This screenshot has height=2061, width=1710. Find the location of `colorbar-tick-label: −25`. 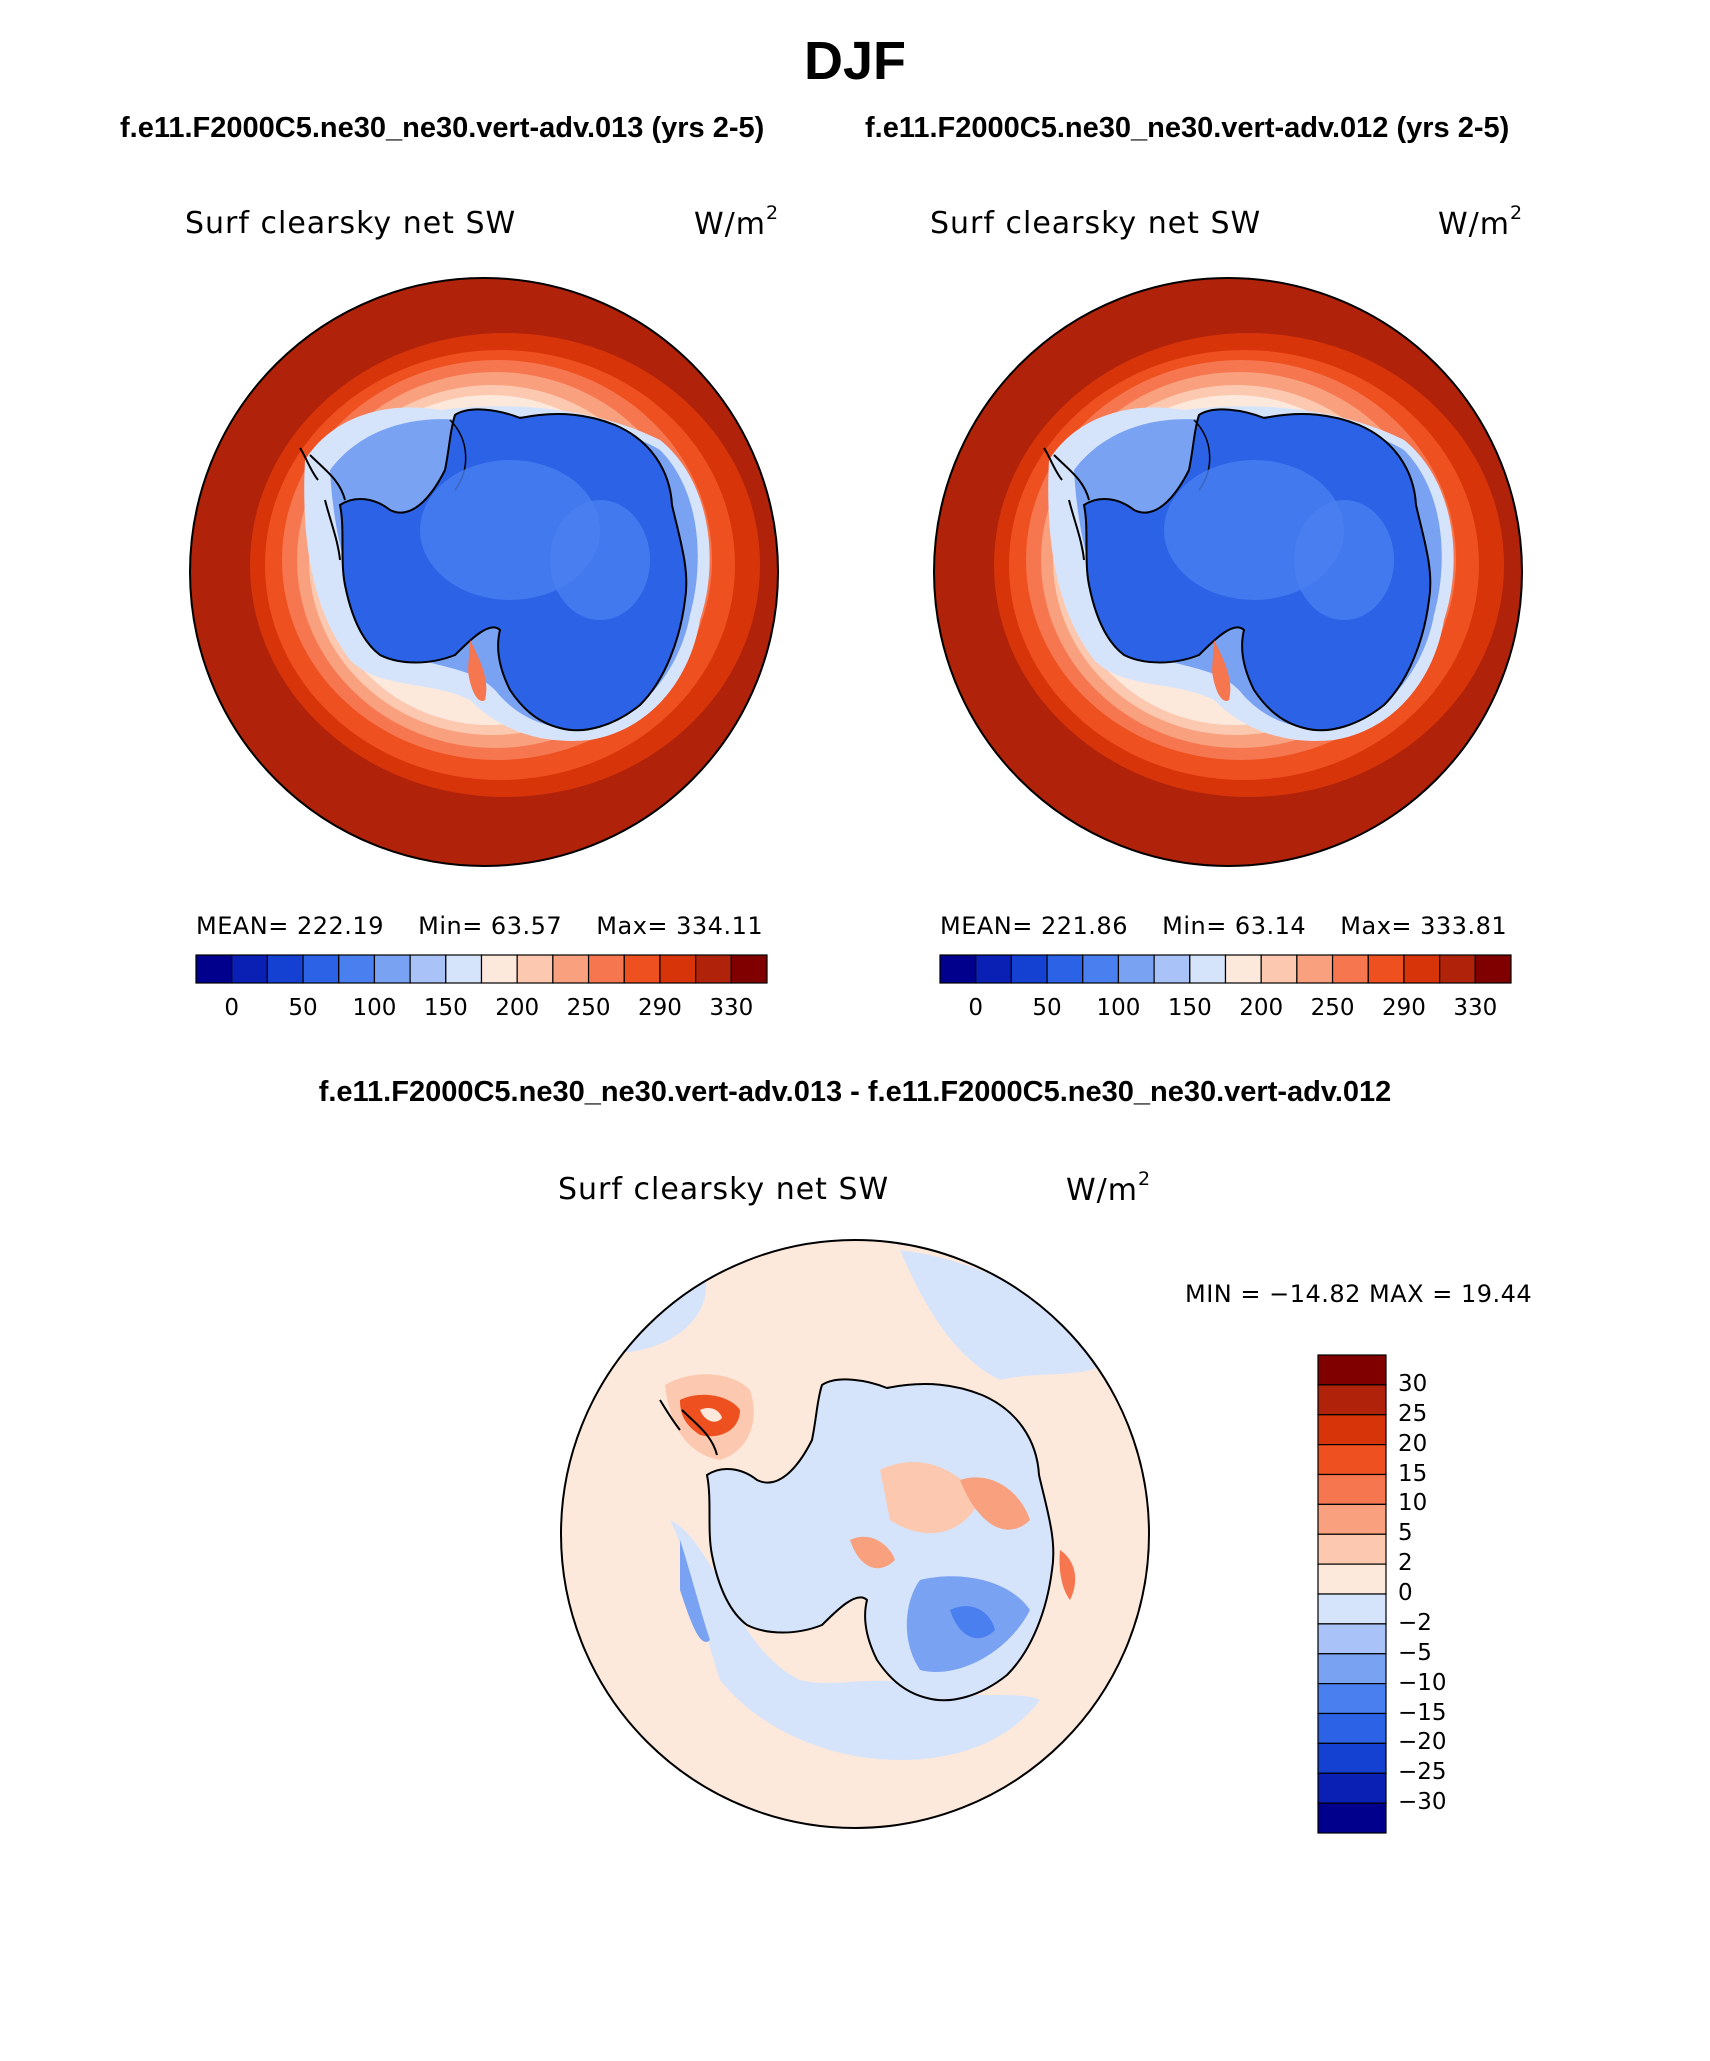

colorbar-tick-label: −25 is located at coordinates (1422, 1772).